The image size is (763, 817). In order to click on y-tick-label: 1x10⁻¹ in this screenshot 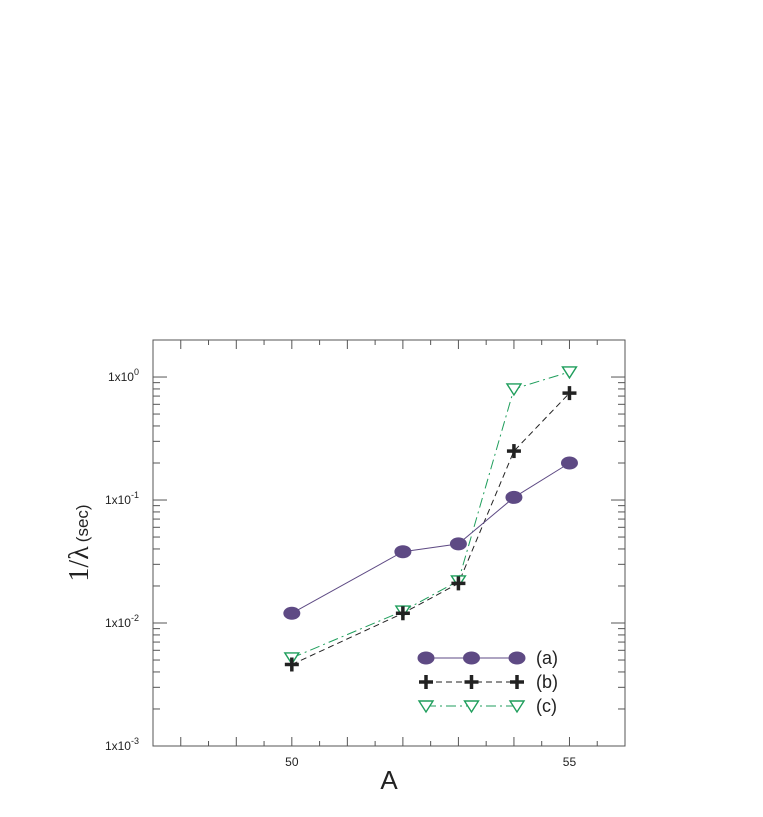, I will do `click(122, 498)`.